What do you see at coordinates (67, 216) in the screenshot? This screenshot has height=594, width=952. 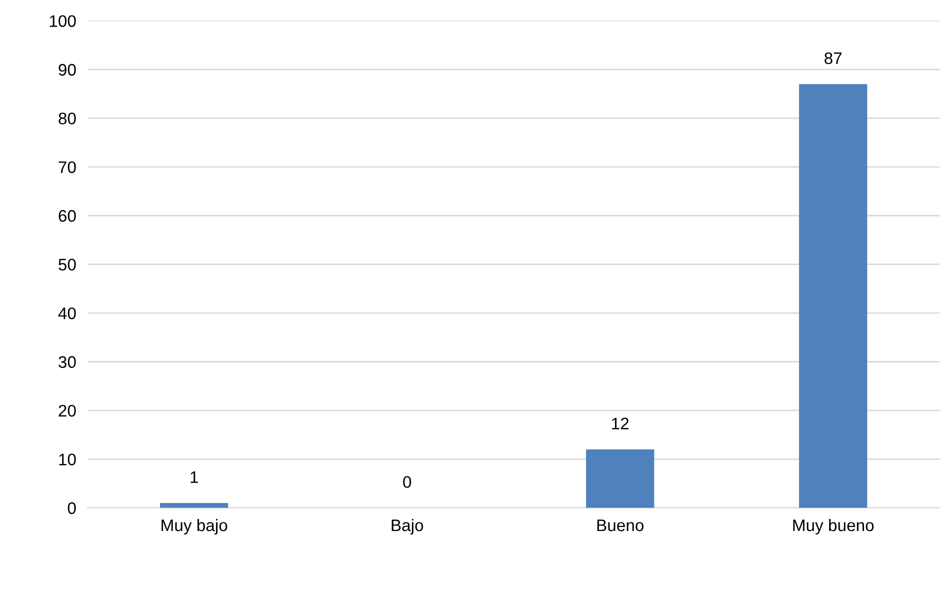 I see `y-tick-label: 60` at bounding box center [67, 216].